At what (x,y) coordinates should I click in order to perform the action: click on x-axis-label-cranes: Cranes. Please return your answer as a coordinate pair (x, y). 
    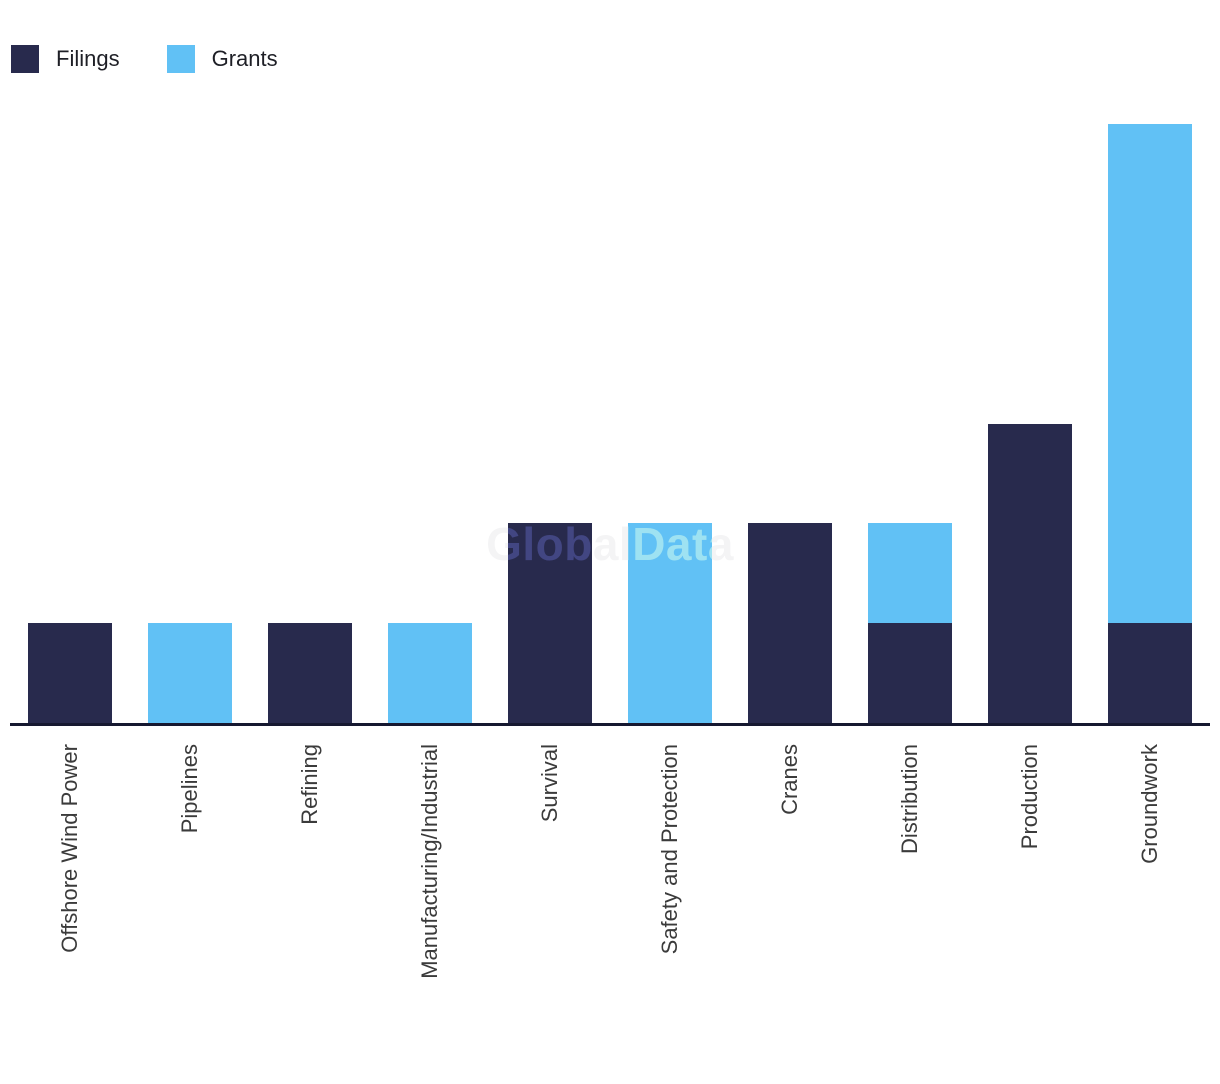
    Looking at the image, I should click on (789, 779).